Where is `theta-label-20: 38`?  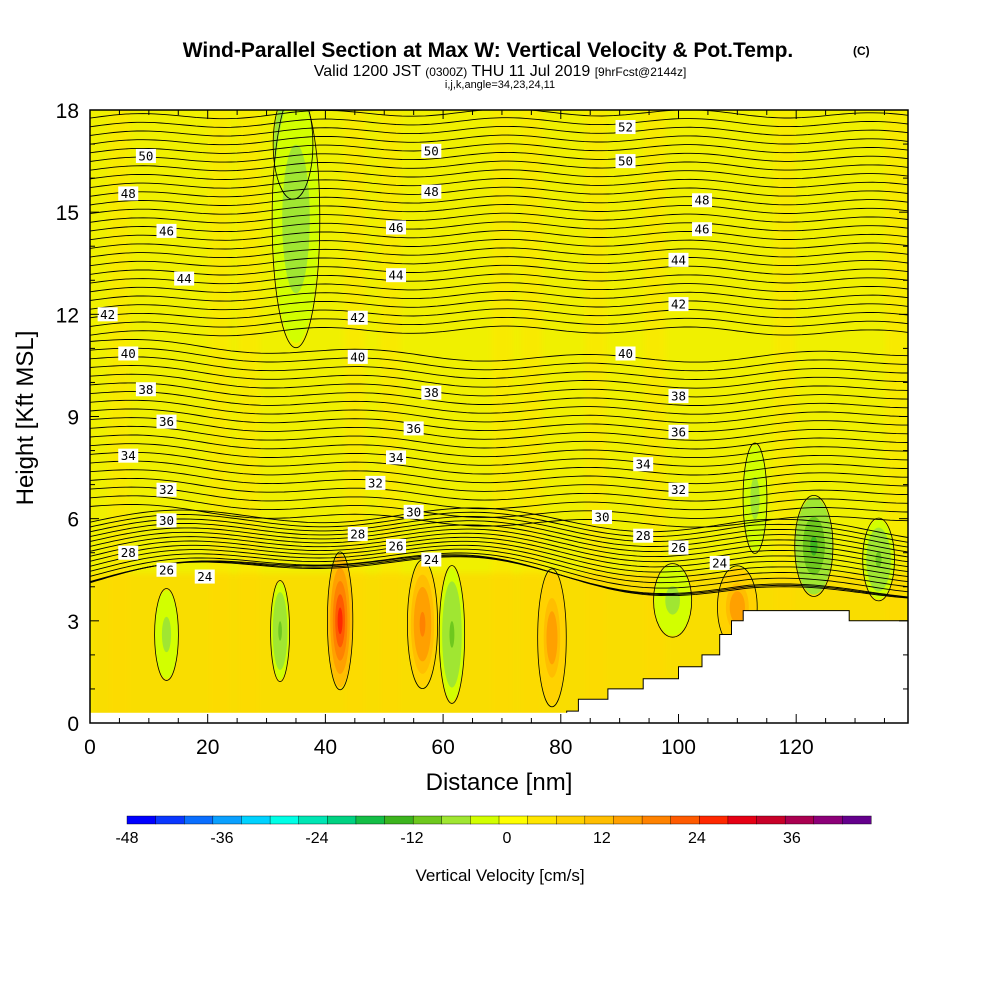
theta-label-20: 38 is located at coordinates (431, 392).